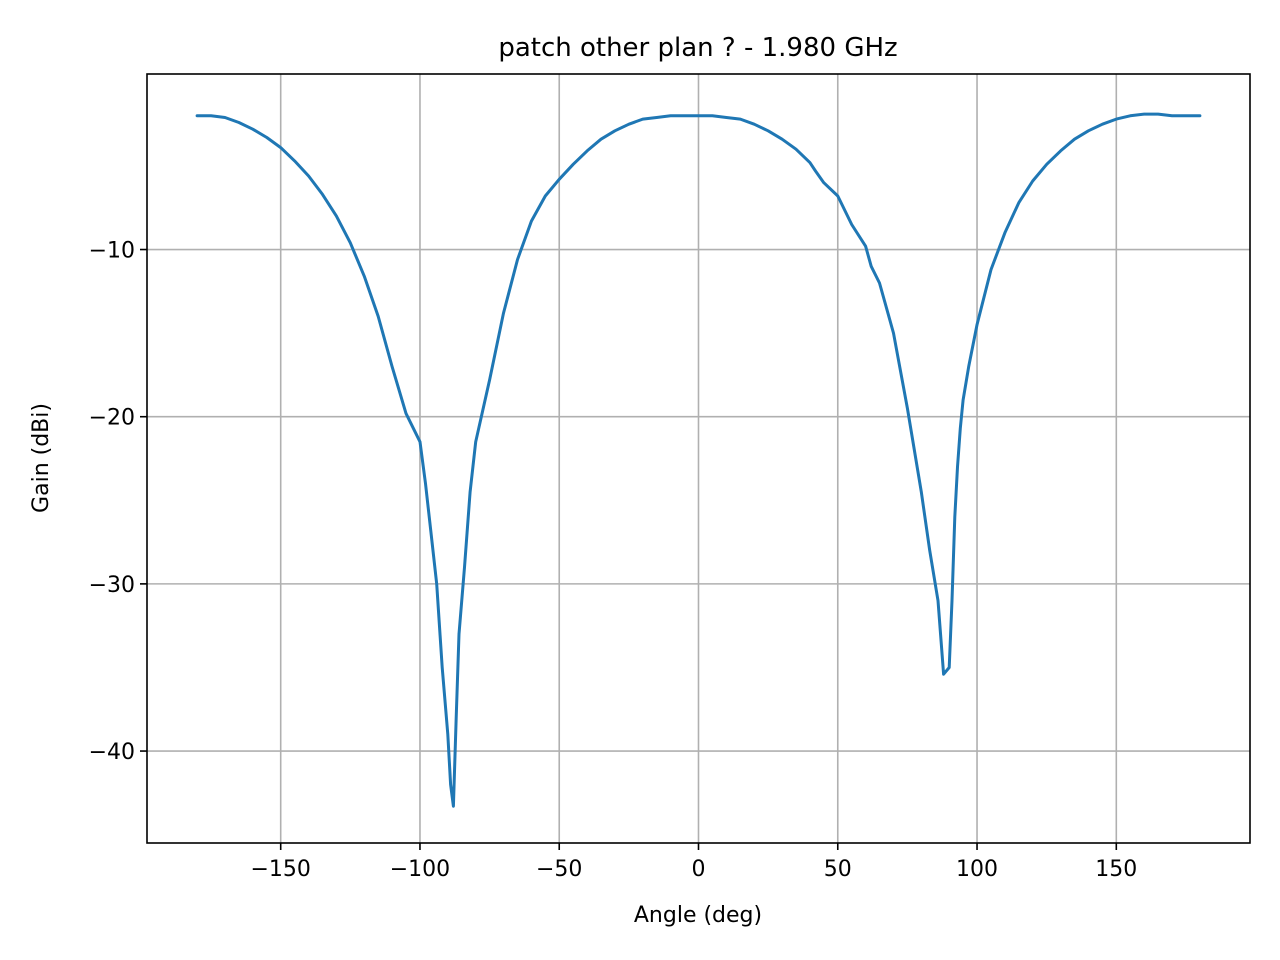  What do you see at coordinates (118, 502) in the screenshot?
I see `y-axis: −10 −20 −30 −40` at bounding box center [118, 502].